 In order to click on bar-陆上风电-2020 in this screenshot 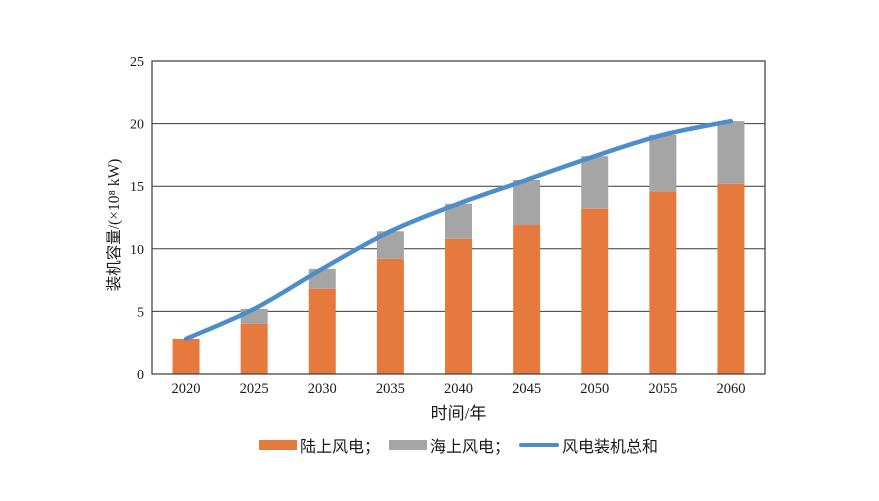, I will do `click(186, 356)`.